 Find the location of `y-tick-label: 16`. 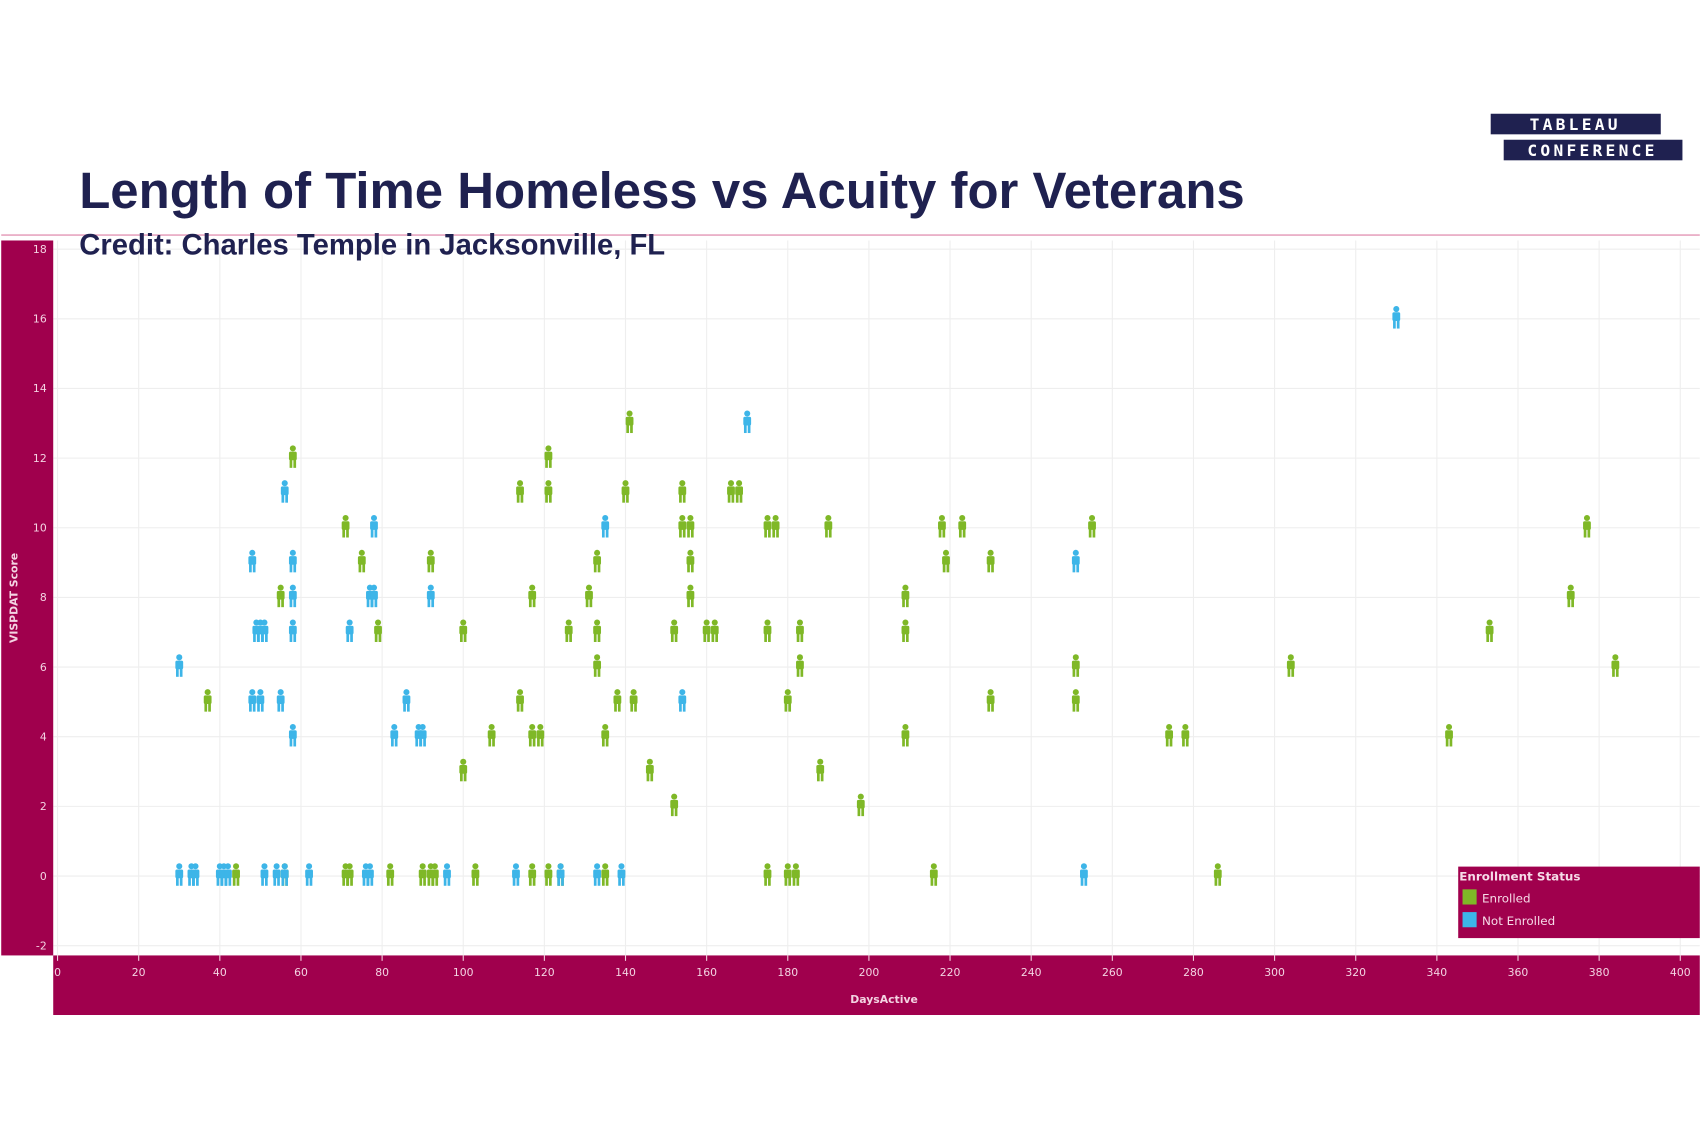

y-tick-label: 16 is located at coordinates (40, 319).